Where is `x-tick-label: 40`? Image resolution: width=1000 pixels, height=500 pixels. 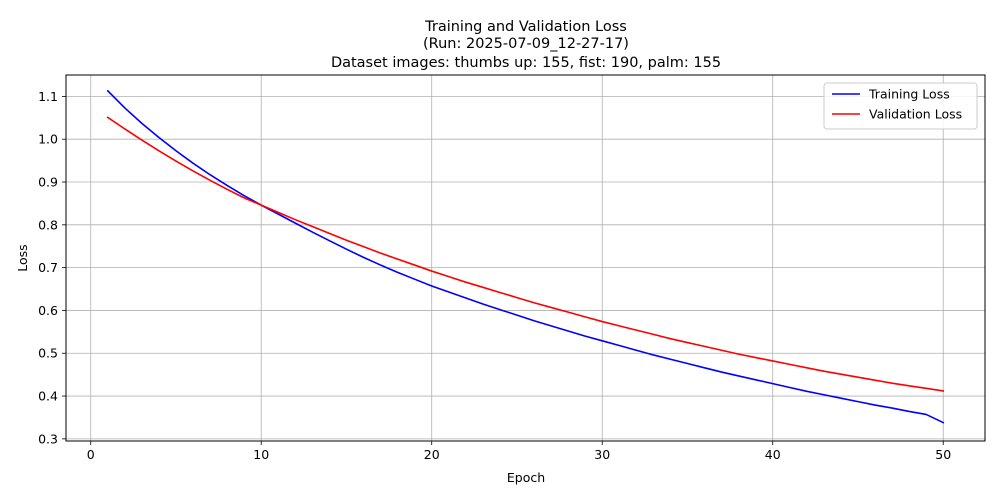
x-tick-label: 40 is located at coordinates (773, 454).